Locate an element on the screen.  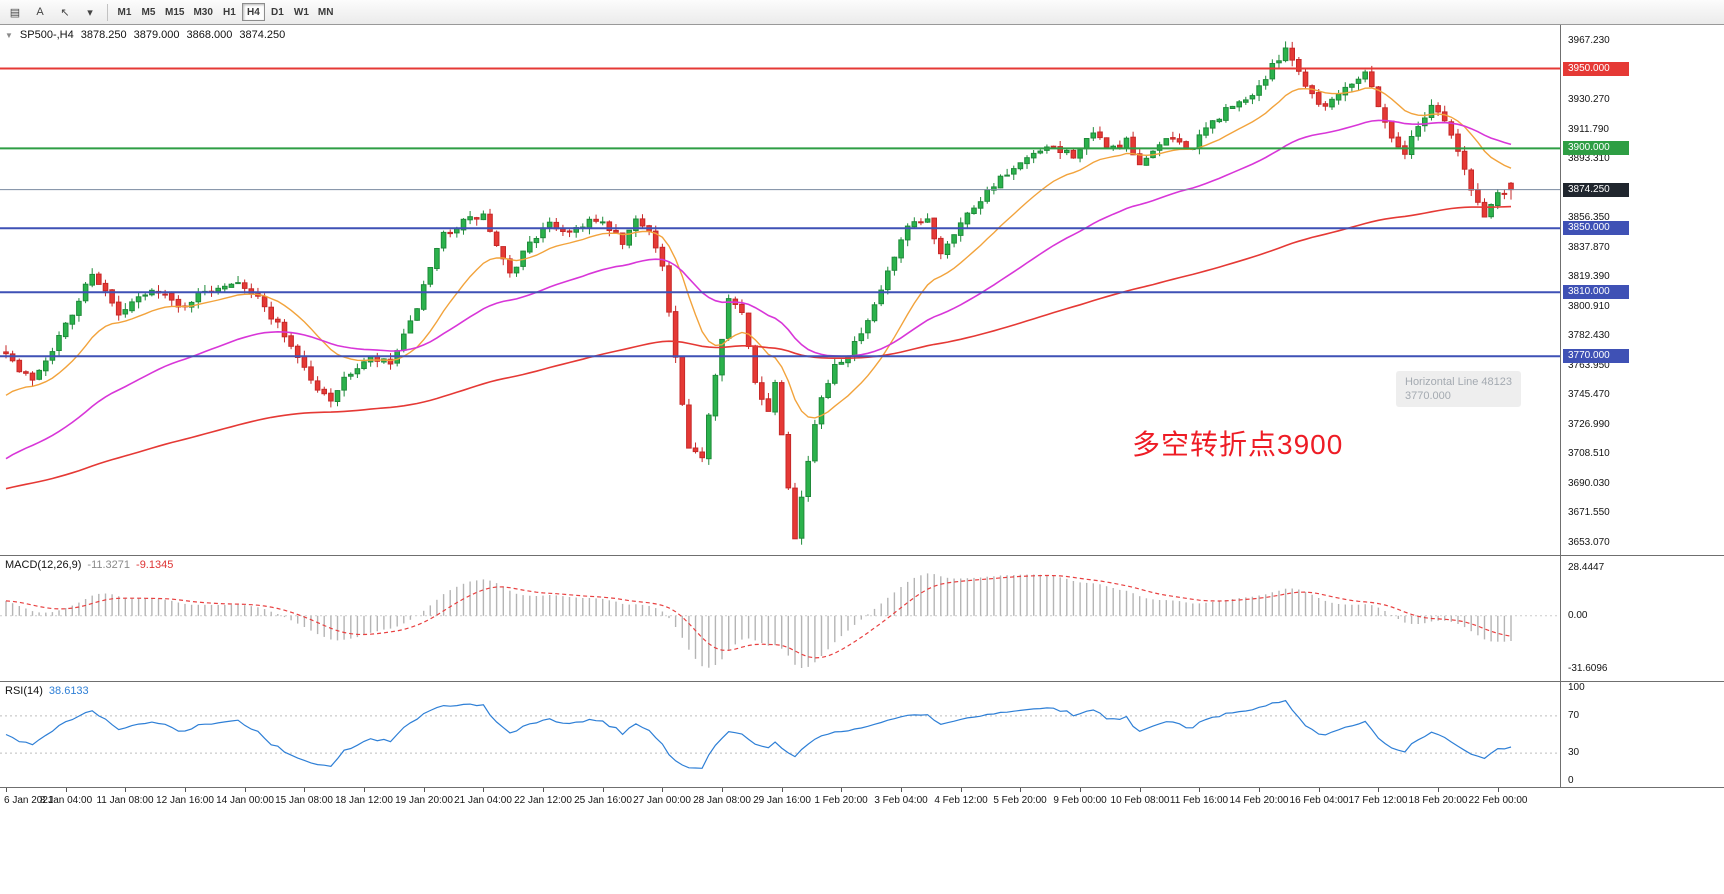
ohlc-low: 3868.000 is located at coordinates (209, 35).